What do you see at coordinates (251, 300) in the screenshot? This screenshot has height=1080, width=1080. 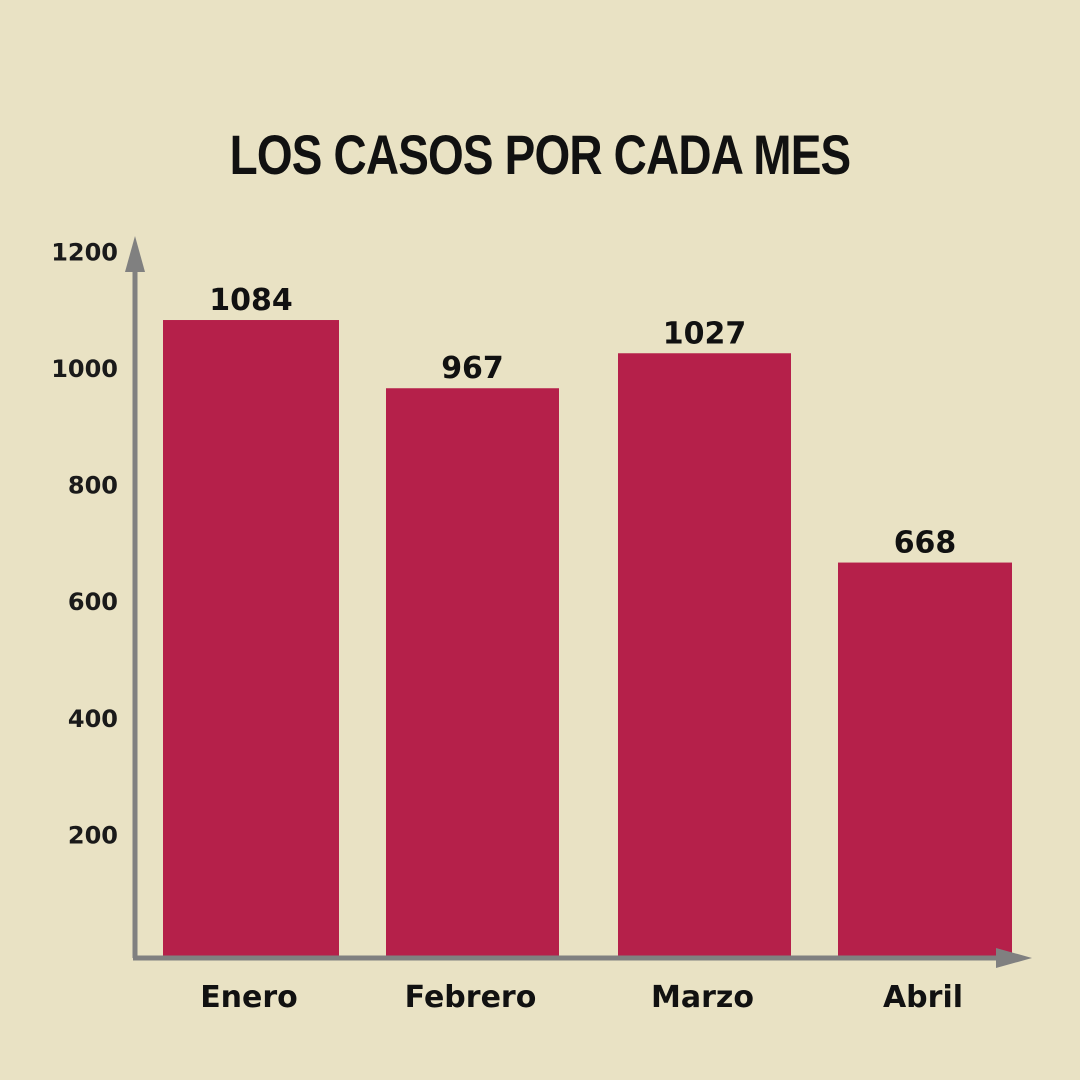 I see `data-label: 1084` at bounding box center [251, 300].